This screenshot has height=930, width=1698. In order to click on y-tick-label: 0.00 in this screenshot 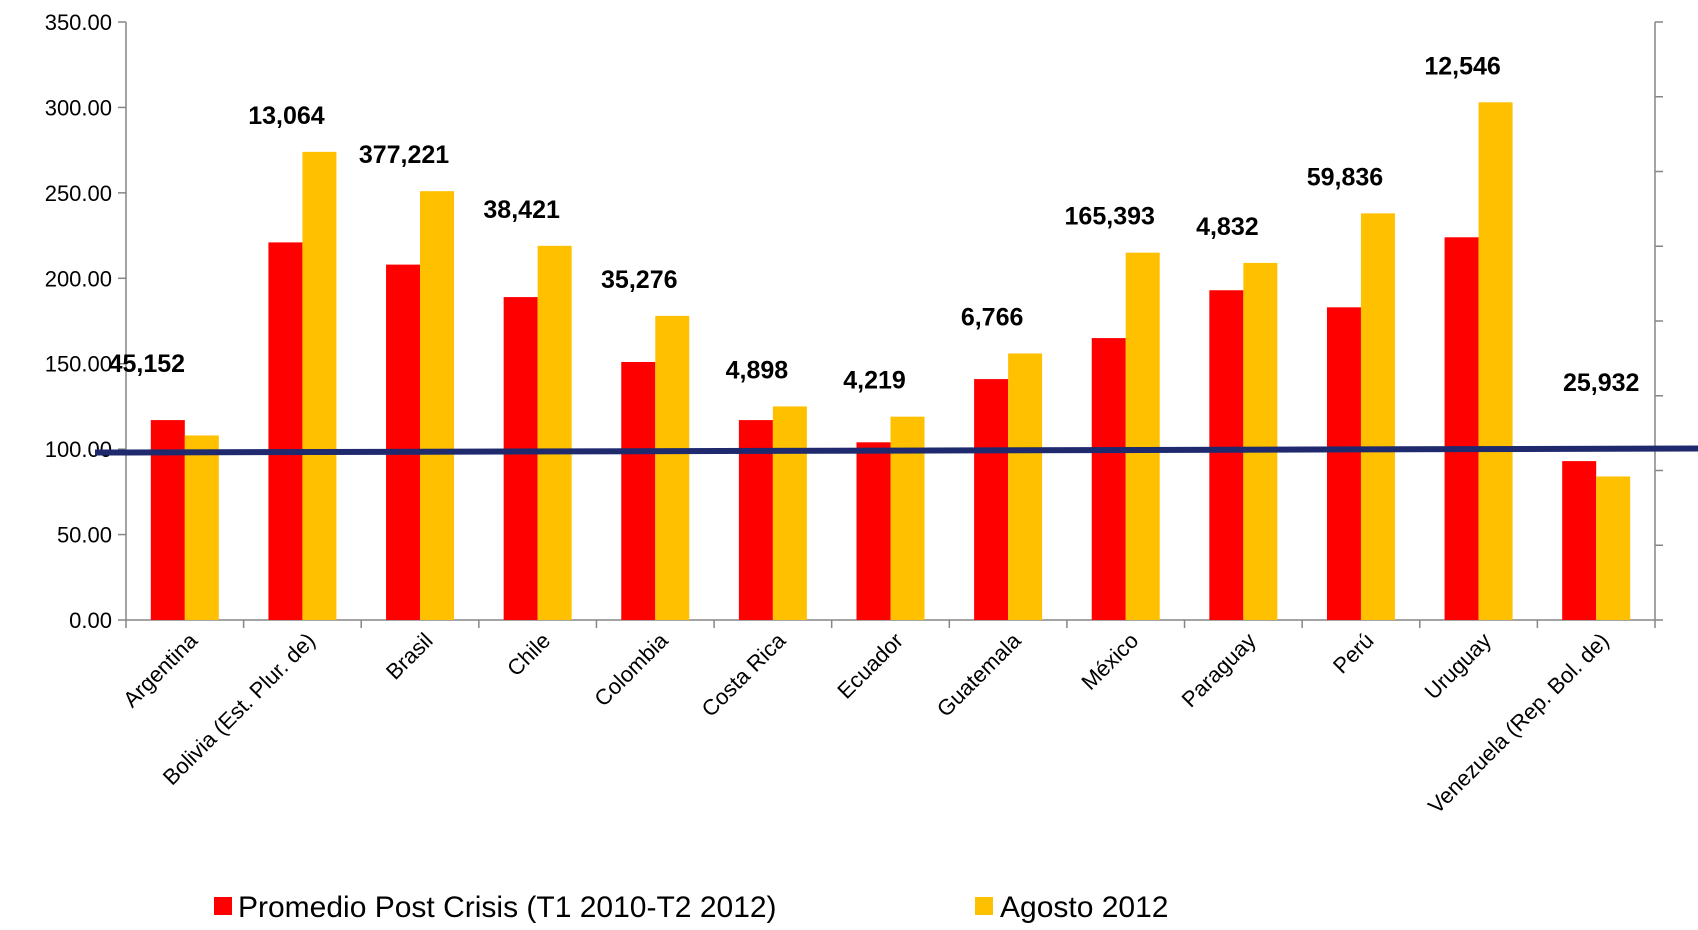, I will do `click(90, 620)`.